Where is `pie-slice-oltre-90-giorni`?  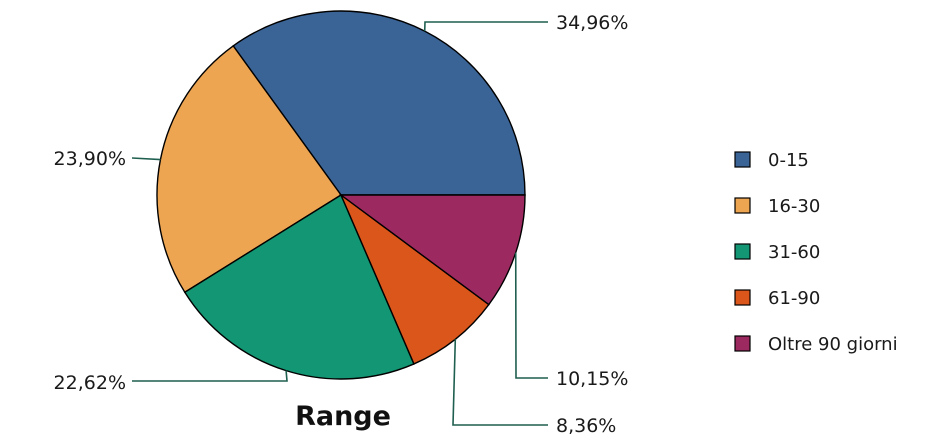 pie-slice-oltre-90-giorni is located at coordinates (432, 250).